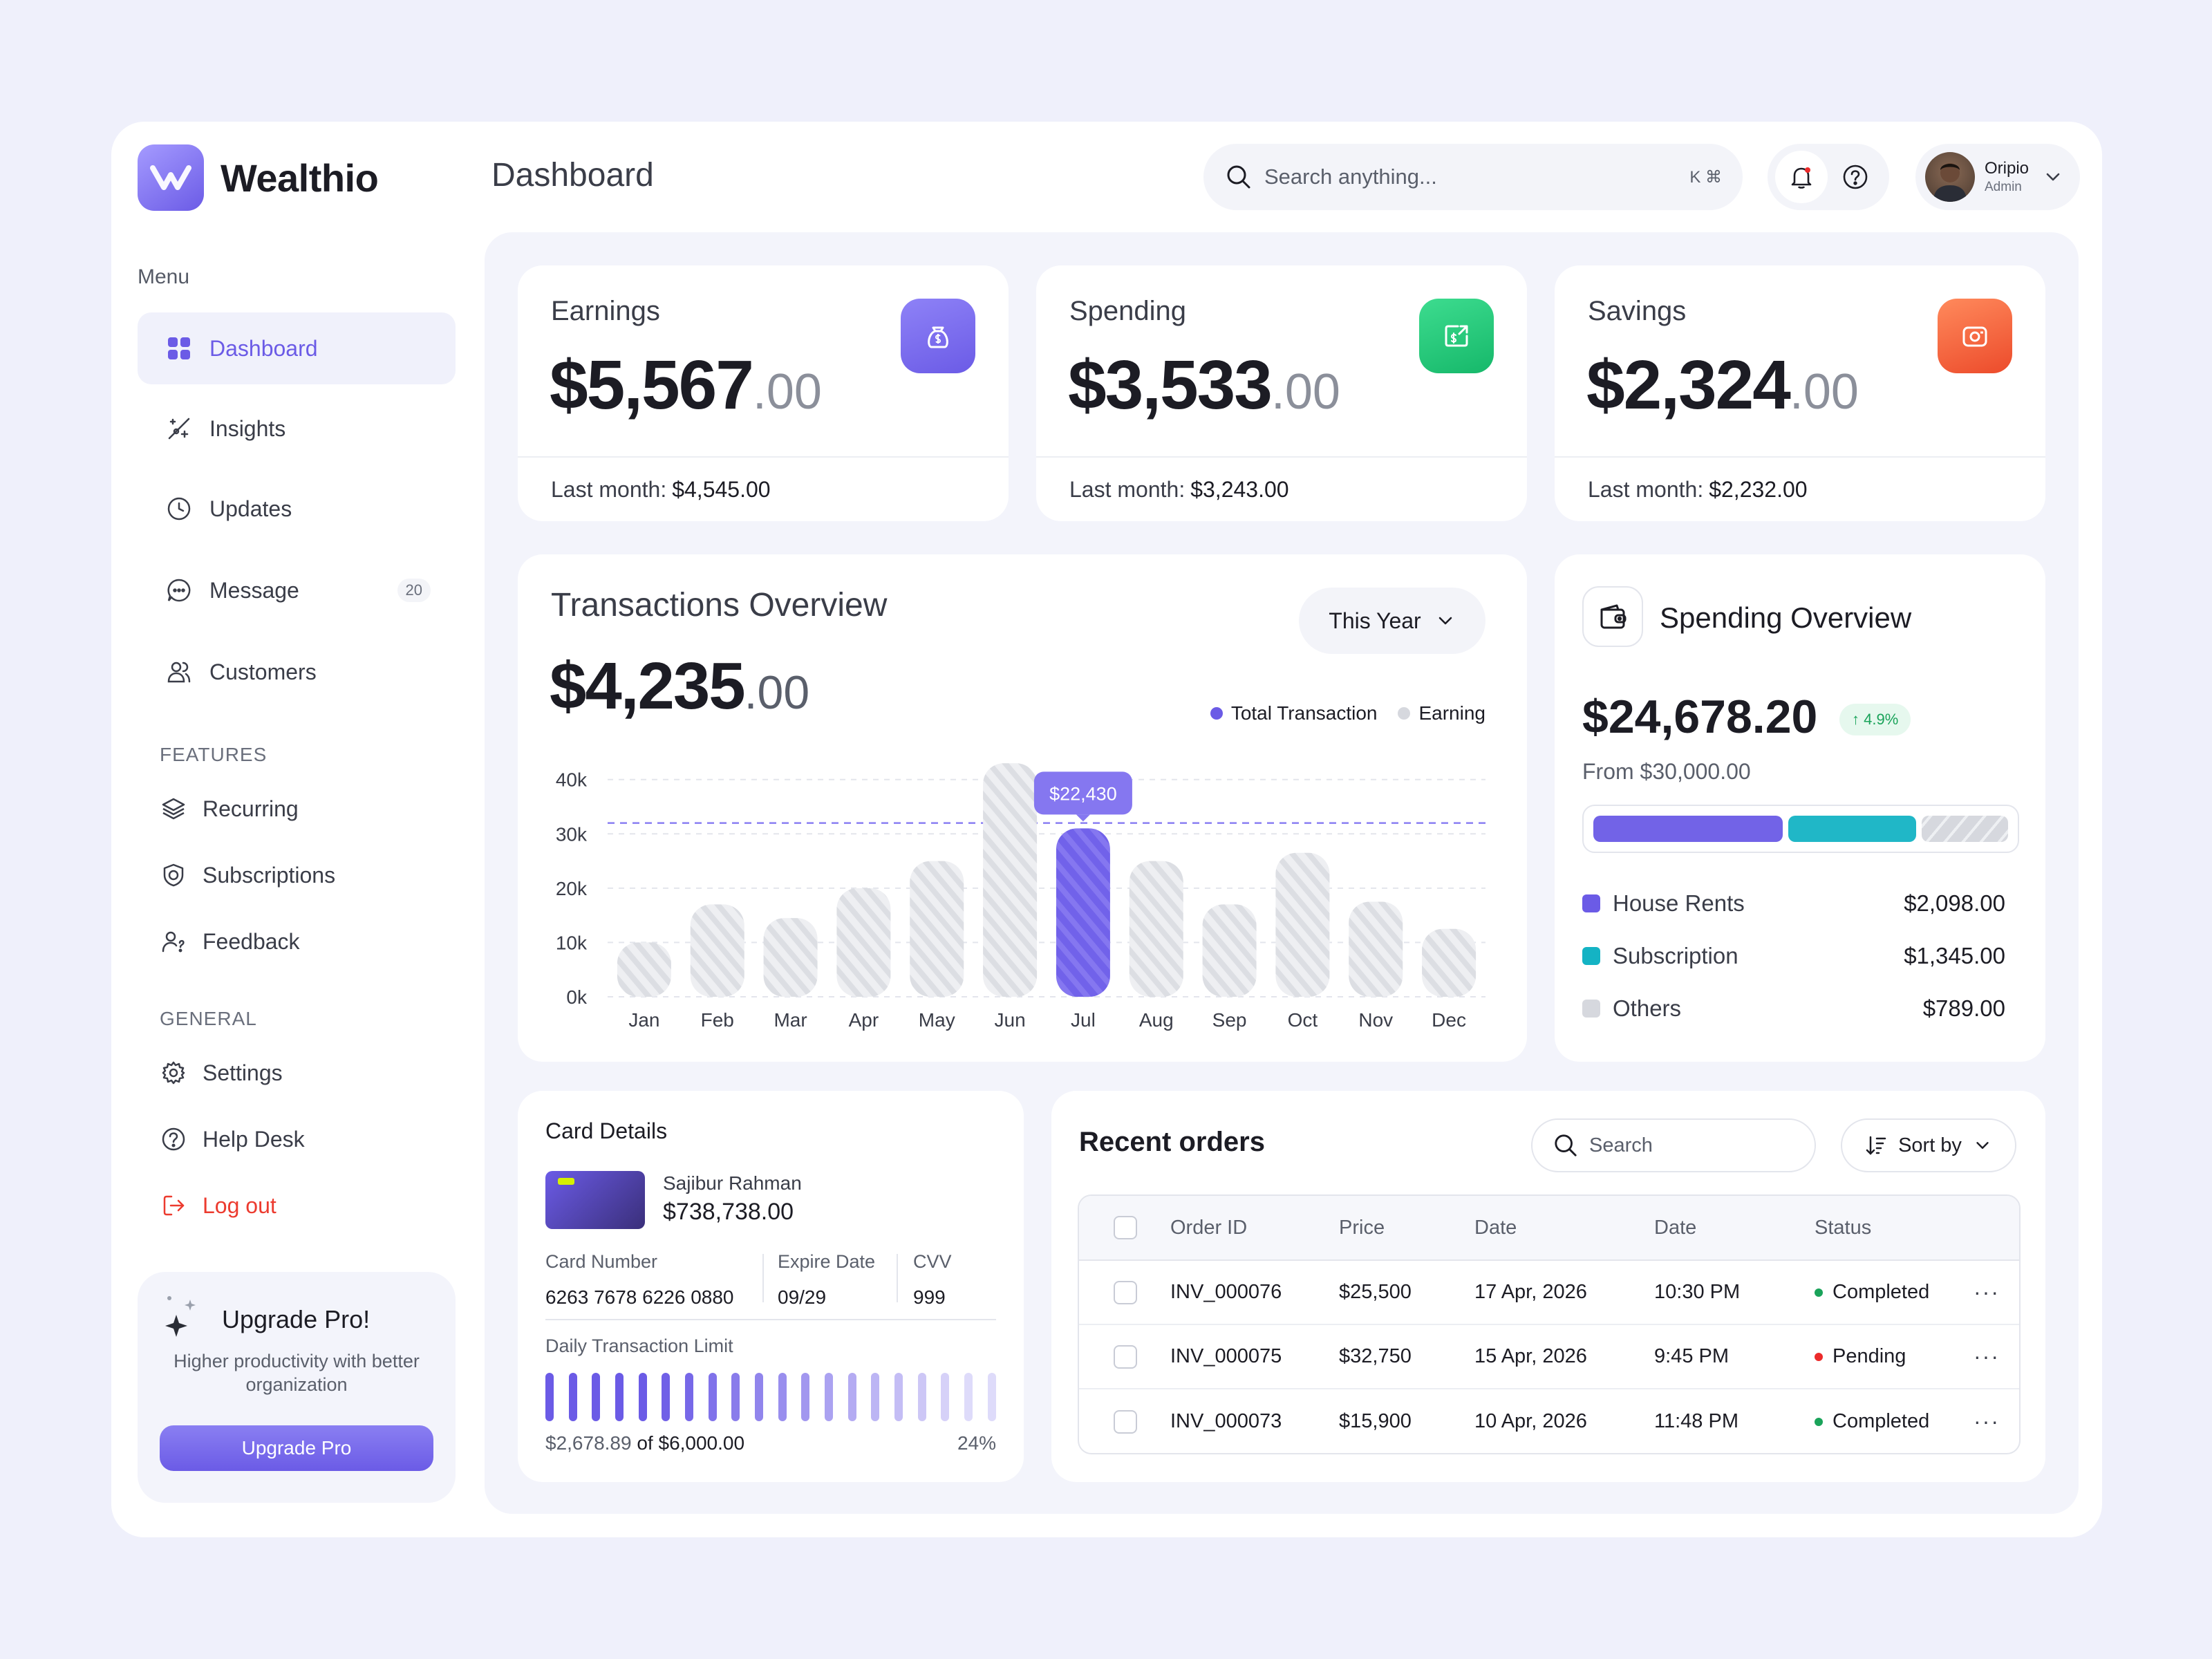 This screenshot has height=1659, width=2212. I want to click on users-icon, so click(179, 672).